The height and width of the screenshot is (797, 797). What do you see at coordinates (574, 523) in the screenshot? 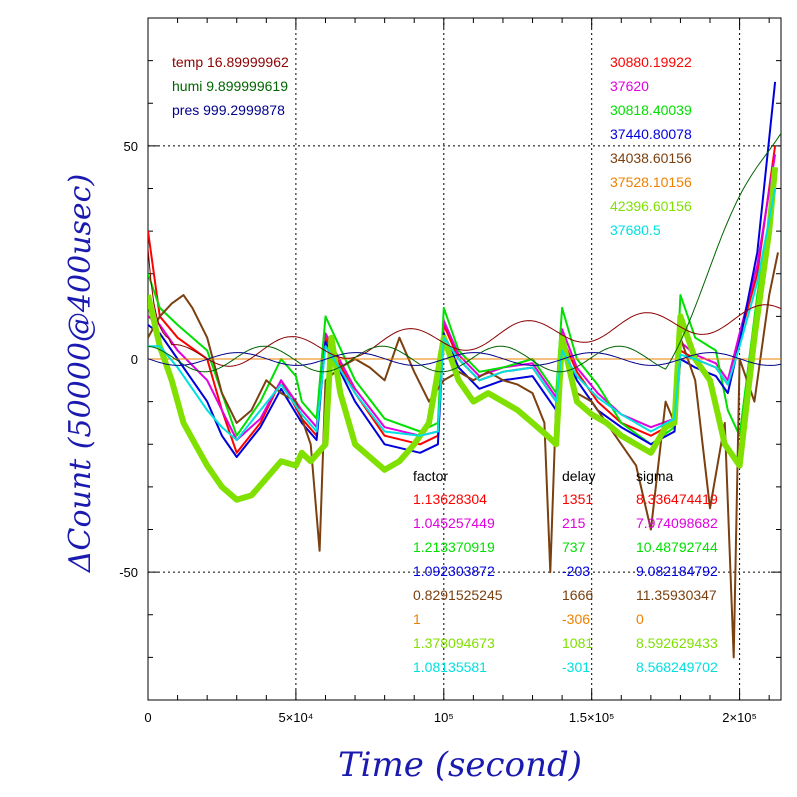
I see `table-cell-delay: 215` at bounding box center [574, 523].